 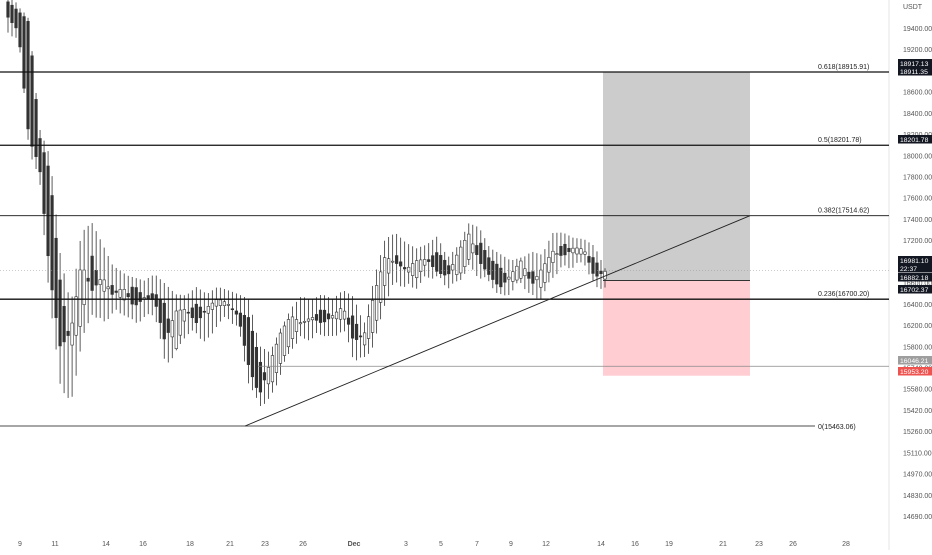 I want to click on x-tick-label: 11, so click(x=54, y=544).